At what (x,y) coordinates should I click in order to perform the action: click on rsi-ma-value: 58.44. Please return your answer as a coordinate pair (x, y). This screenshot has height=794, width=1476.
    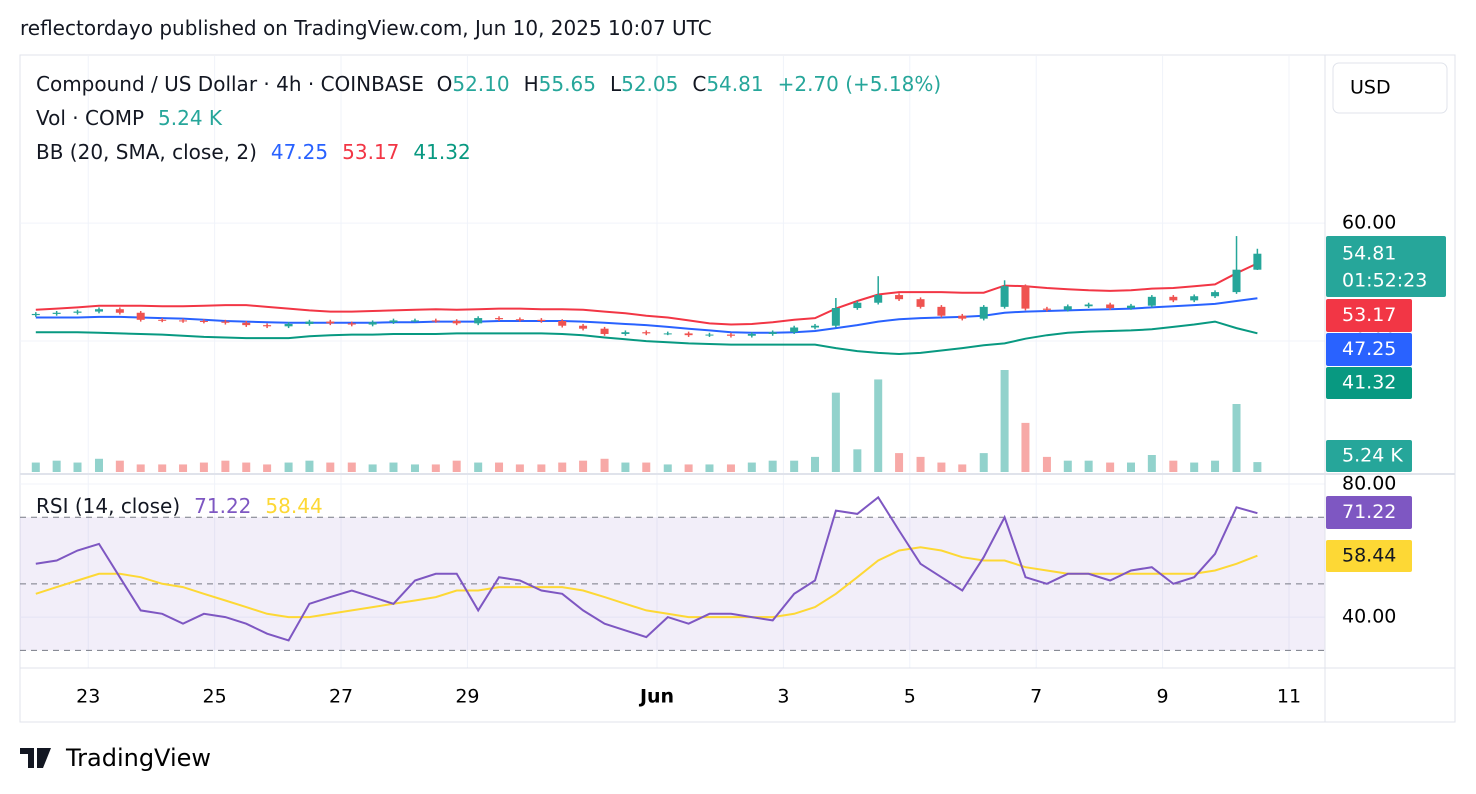
    Looking at the image, I should click on (294, 506).